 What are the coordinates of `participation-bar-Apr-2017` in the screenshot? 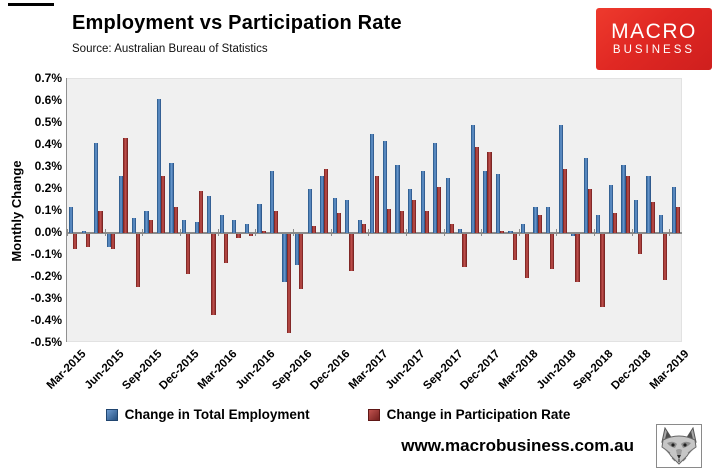 It's located at (389, 220).